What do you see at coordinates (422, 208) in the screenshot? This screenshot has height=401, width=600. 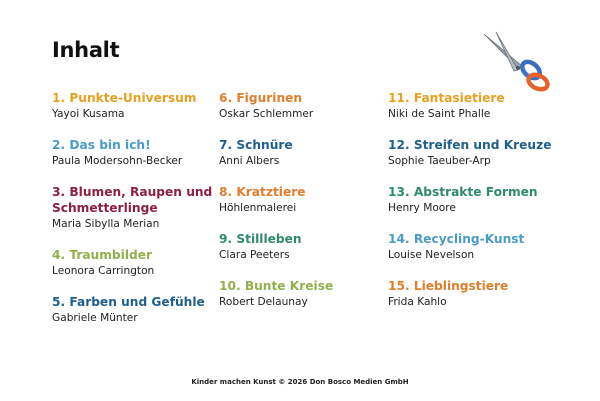 I see `entry-artist: Henry Moore` at bounding box center [422, 208].